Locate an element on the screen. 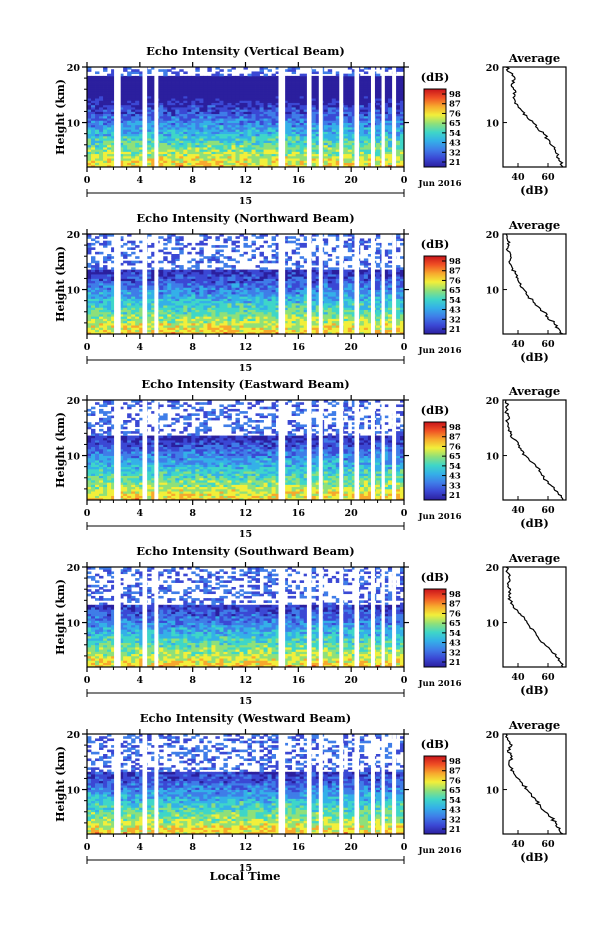 The height and width of the screenshot is (934, 616). panel-title: Echo Intensity (Westward Beam) is located at coordinates (245, 718).